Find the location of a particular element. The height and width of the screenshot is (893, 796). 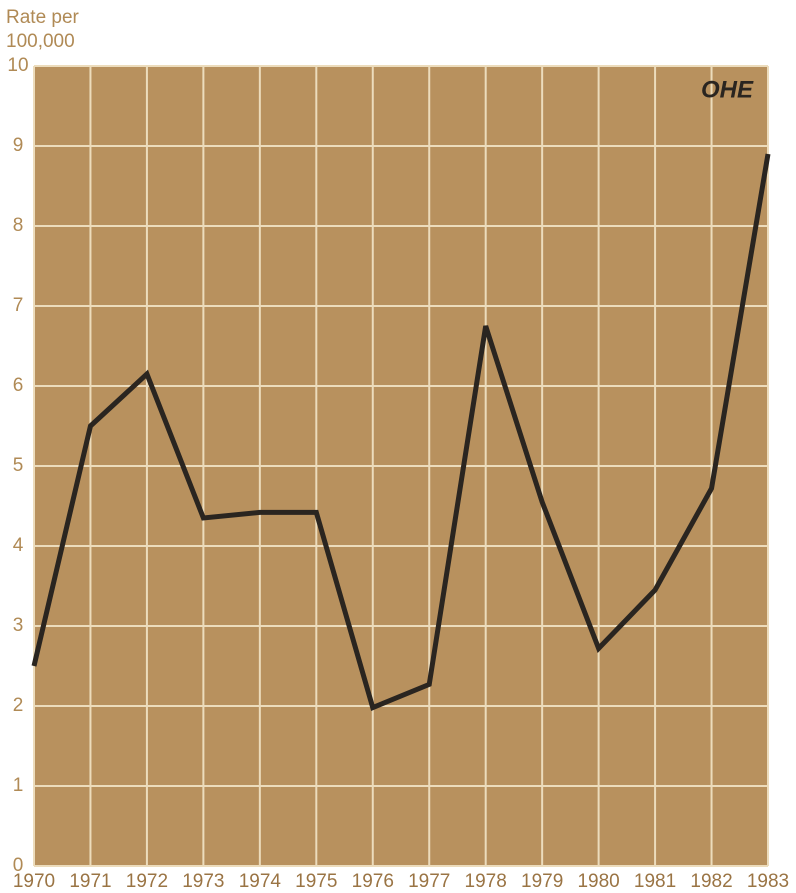

x-tick-label: 1981 is located at coordinates (655, 881).